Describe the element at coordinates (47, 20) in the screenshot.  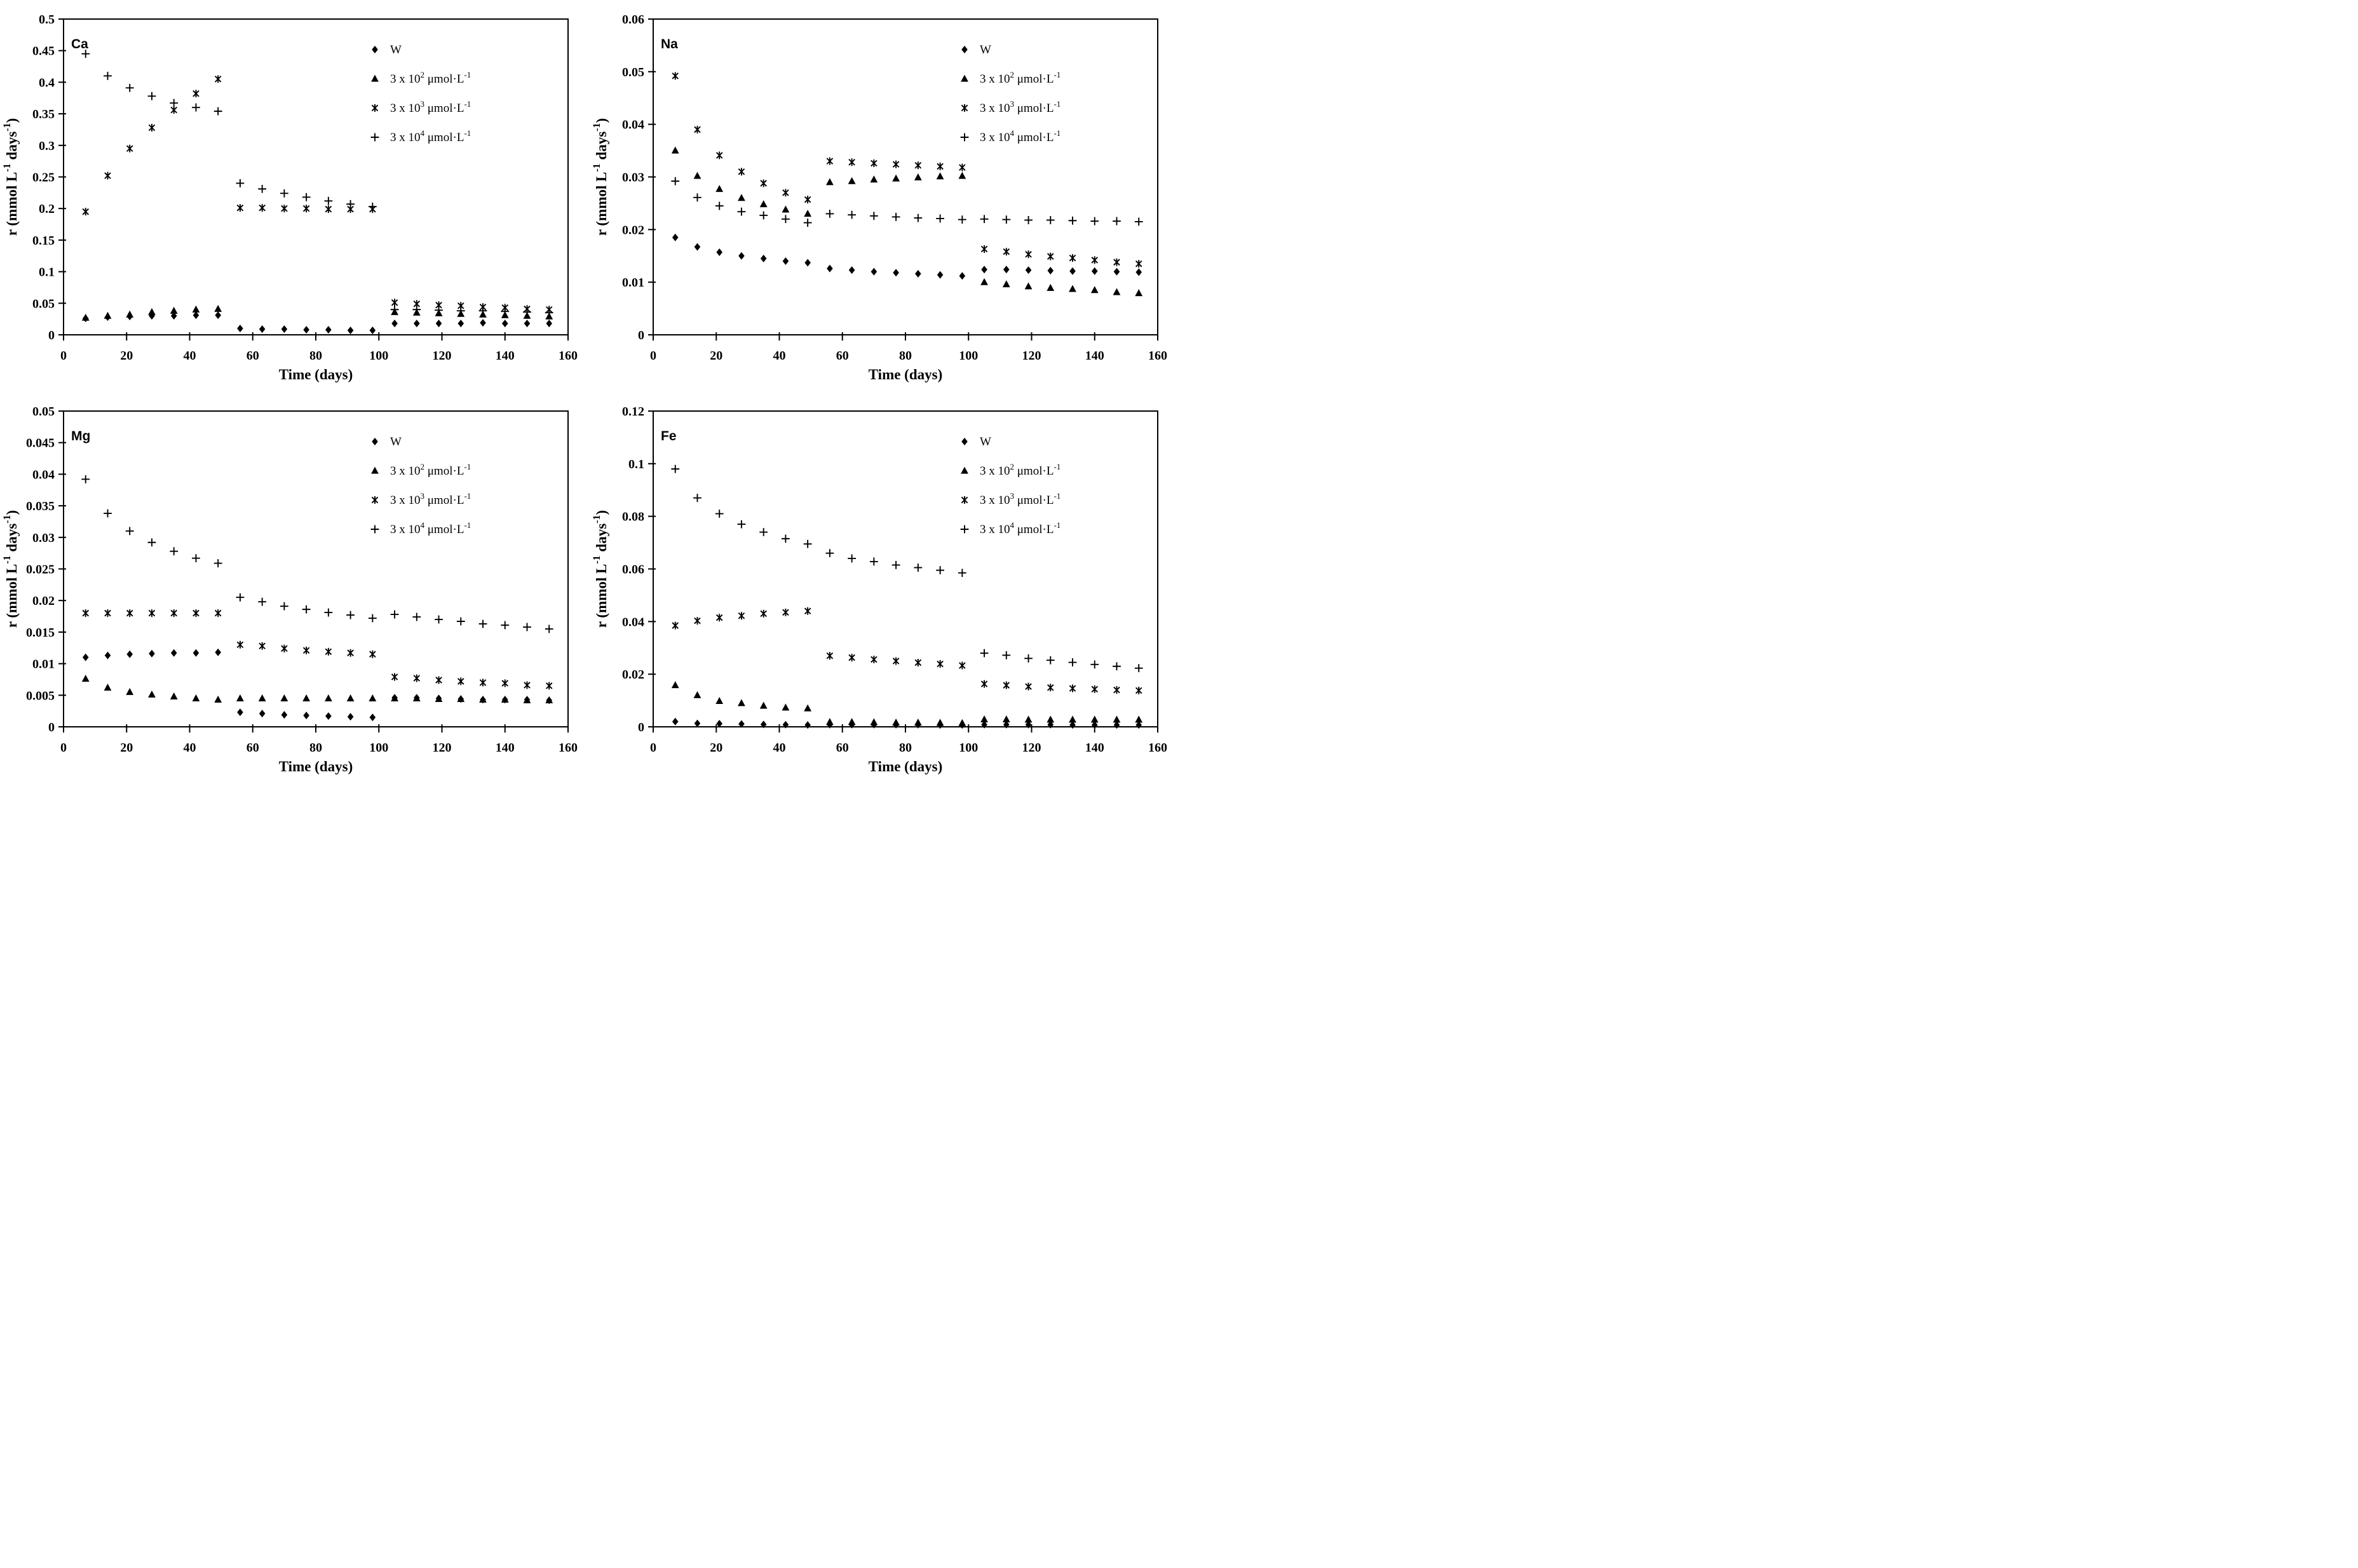
I see `y-tick-label: 0.5` at that location.